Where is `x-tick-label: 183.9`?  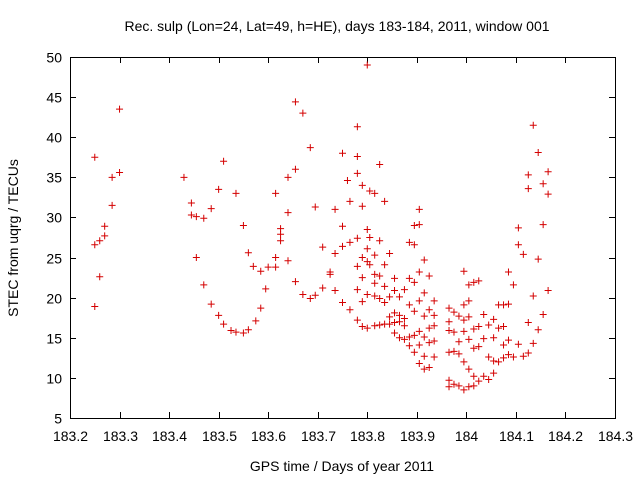
x-tick-label: 183.9 is located at coordinates (417, 436).